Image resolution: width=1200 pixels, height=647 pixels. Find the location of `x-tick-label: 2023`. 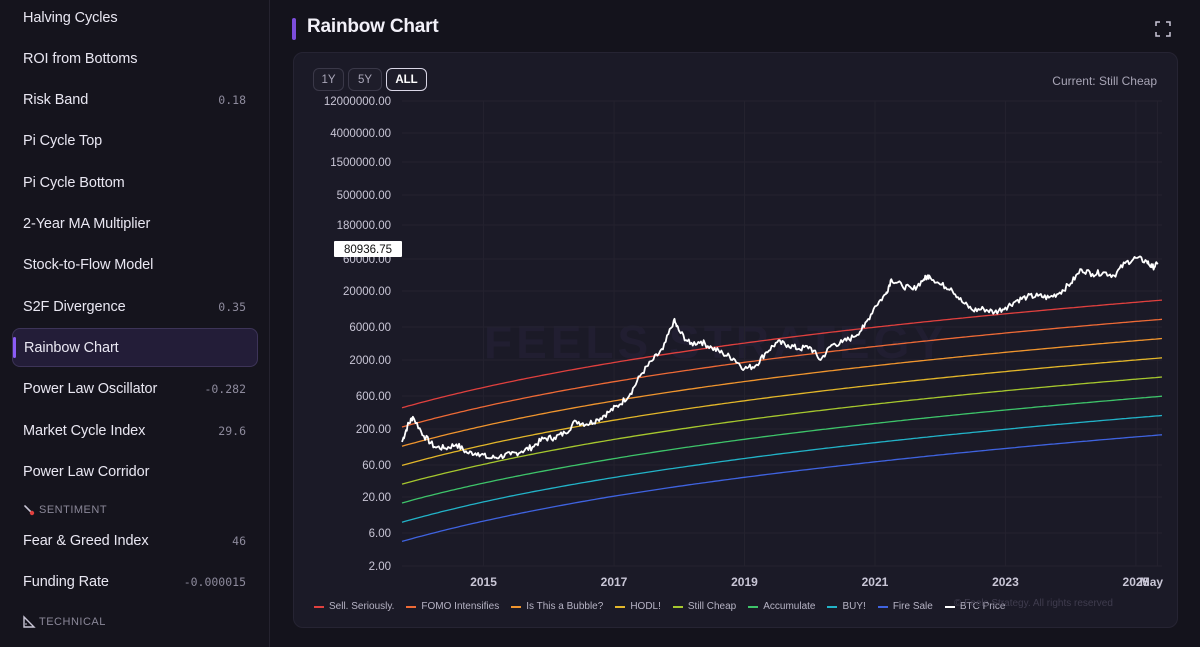

x-tick-label: 2023 is located at coordinates (1005, 582).